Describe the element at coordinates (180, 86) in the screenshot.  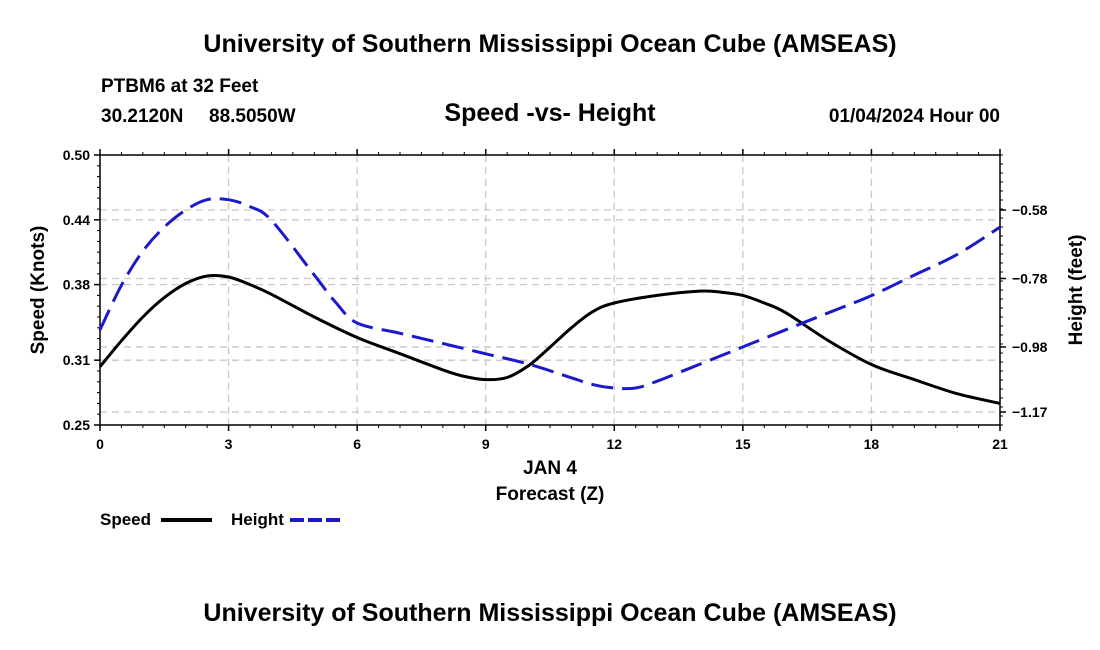
I see `station-name: PTBM6 at 32 Feet` at that location.